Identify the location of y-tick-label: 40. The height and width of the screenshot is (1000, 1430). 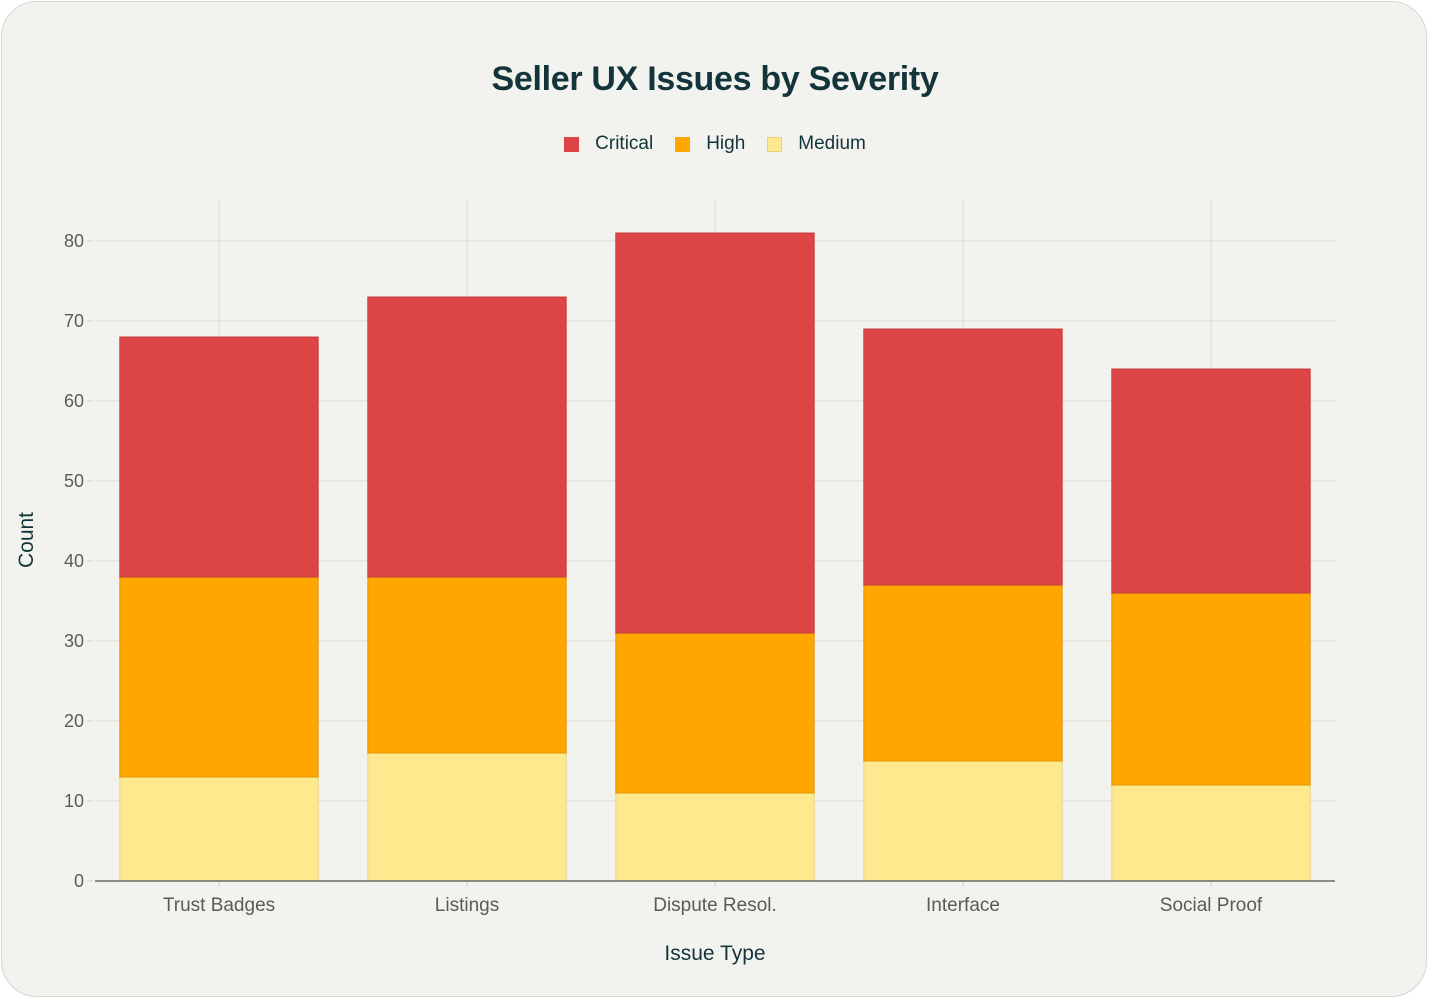
(74, 561).